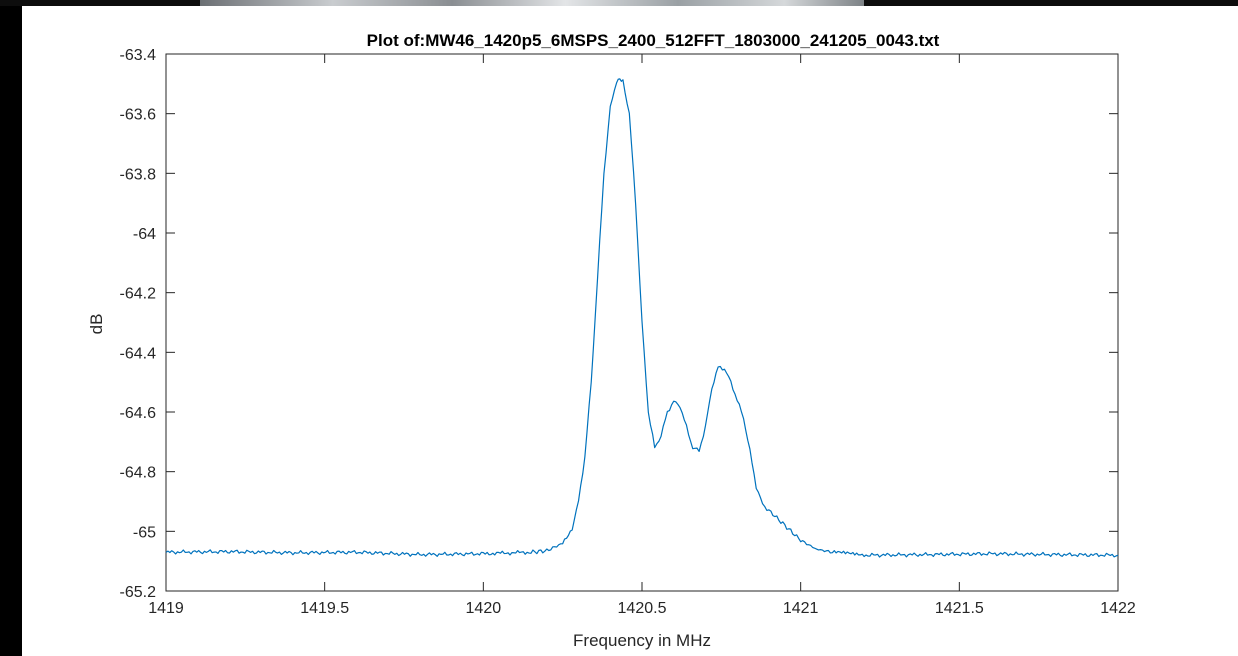 This screenshot has width=1238, height=656. I want to click on y-tick-label: -63.6, so click(138, 115).